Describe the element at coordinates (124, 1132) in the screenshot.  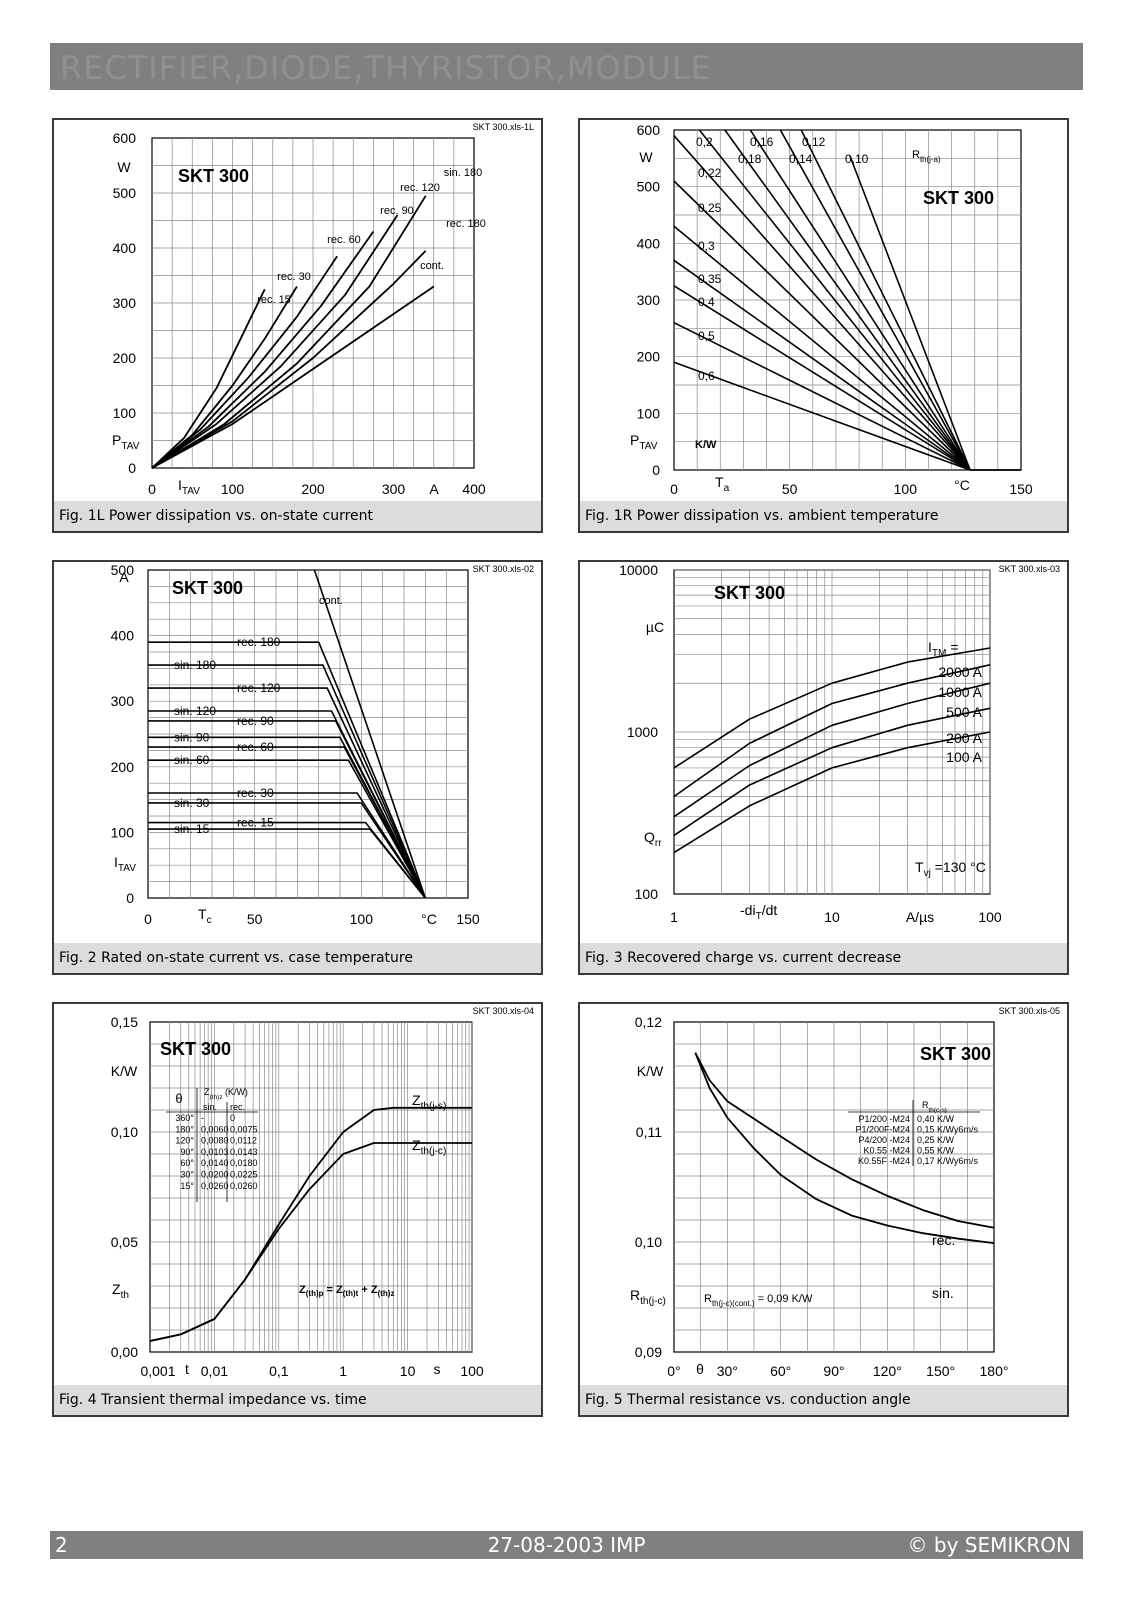
I see `fig4-y-tick: 0,10` at that location.